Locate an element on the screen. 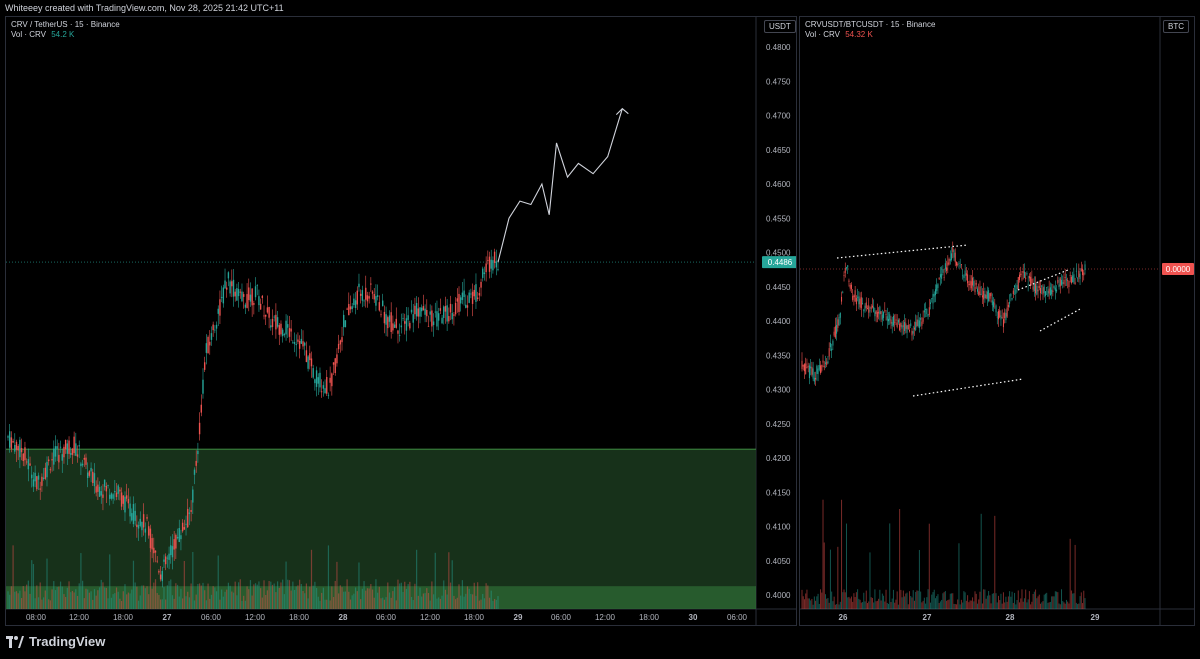  last-price-tag is located at coordinates (779, 262).